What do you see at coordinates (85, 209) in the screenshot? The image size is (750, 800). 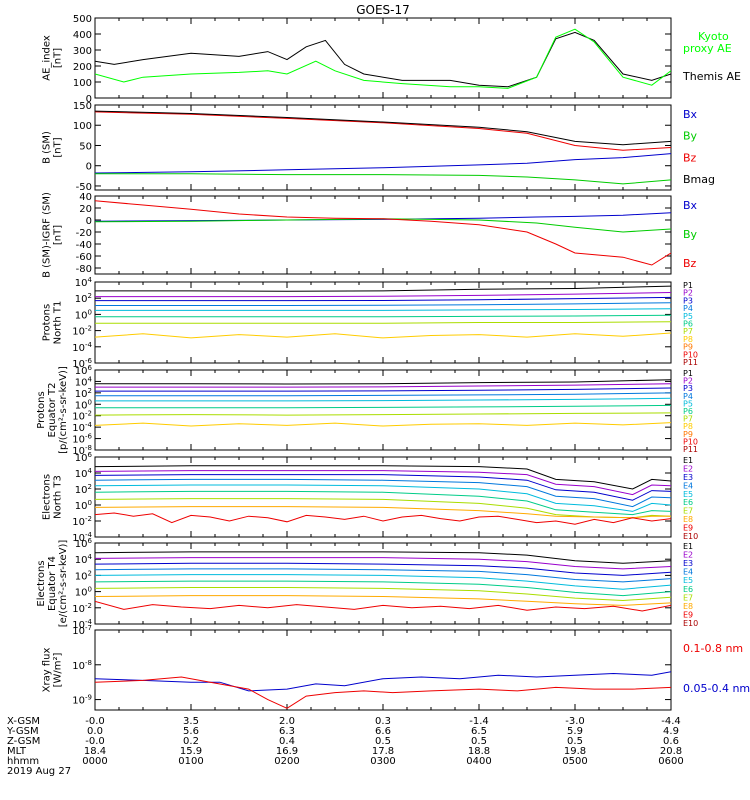 I see `y-tick-label: 20` at bounding box center [85, 209].